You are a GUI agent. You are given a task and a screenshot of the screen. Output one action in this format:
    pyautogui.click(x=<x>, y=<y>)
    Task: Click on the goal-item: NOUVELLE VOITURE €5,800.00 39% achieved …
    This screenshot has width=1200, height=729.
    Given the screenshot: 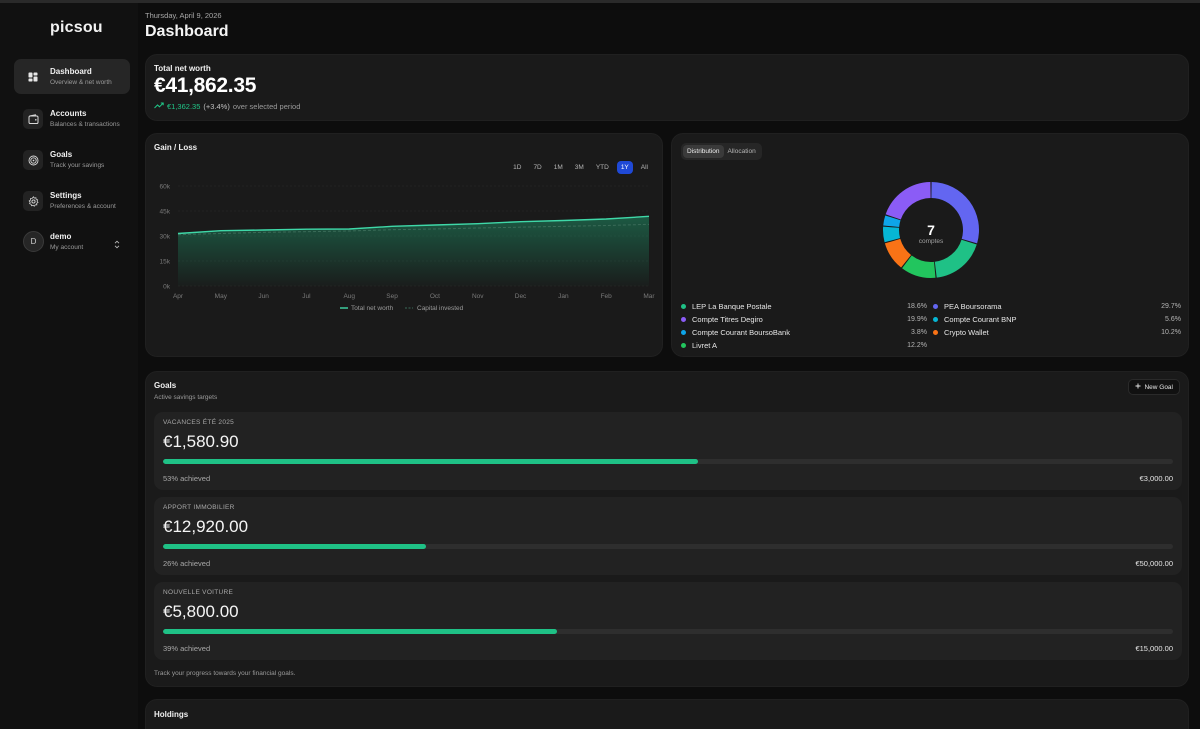 What is the action you would take?
    pyautogui.click(x=668, y=621)
    